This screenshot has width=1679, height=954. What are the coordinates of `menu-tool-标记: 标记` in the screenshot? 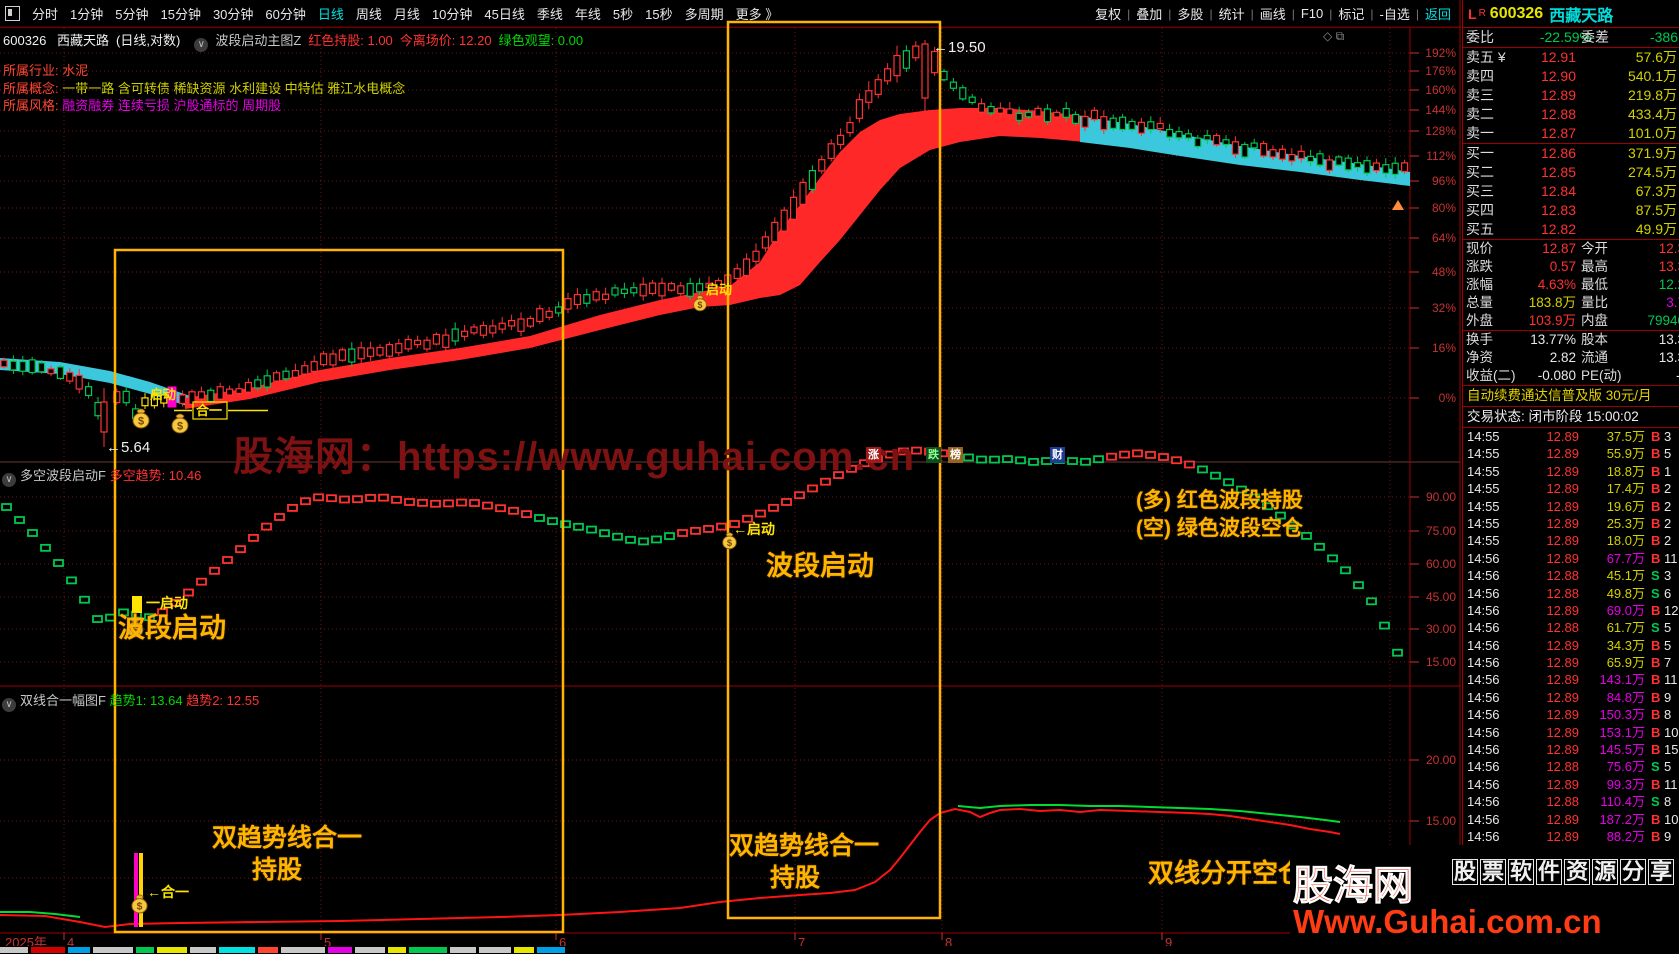 It's located at (1351, 14).